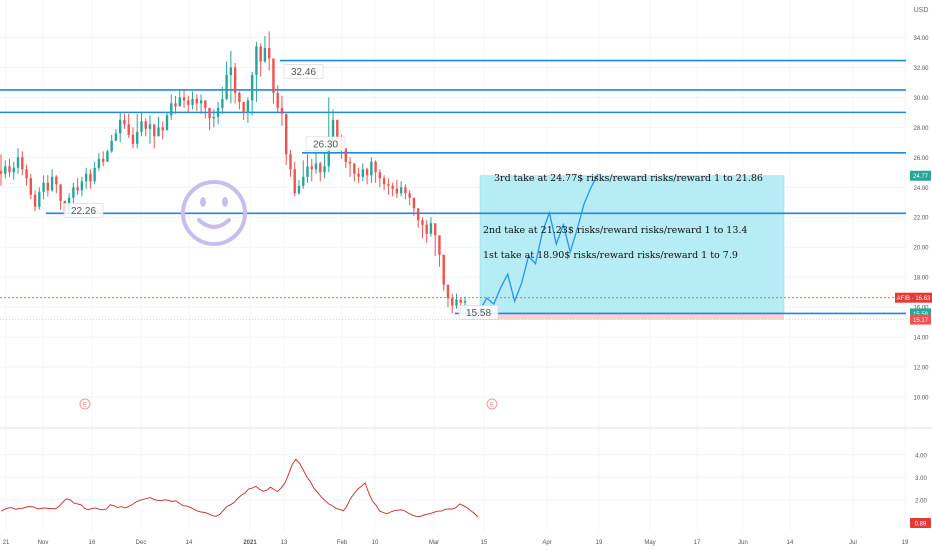 This screenshot has width=932, height=550. Describe the element at coordinates (214, 213) in the screenshot. I see `smiley-face-icon` at that location.